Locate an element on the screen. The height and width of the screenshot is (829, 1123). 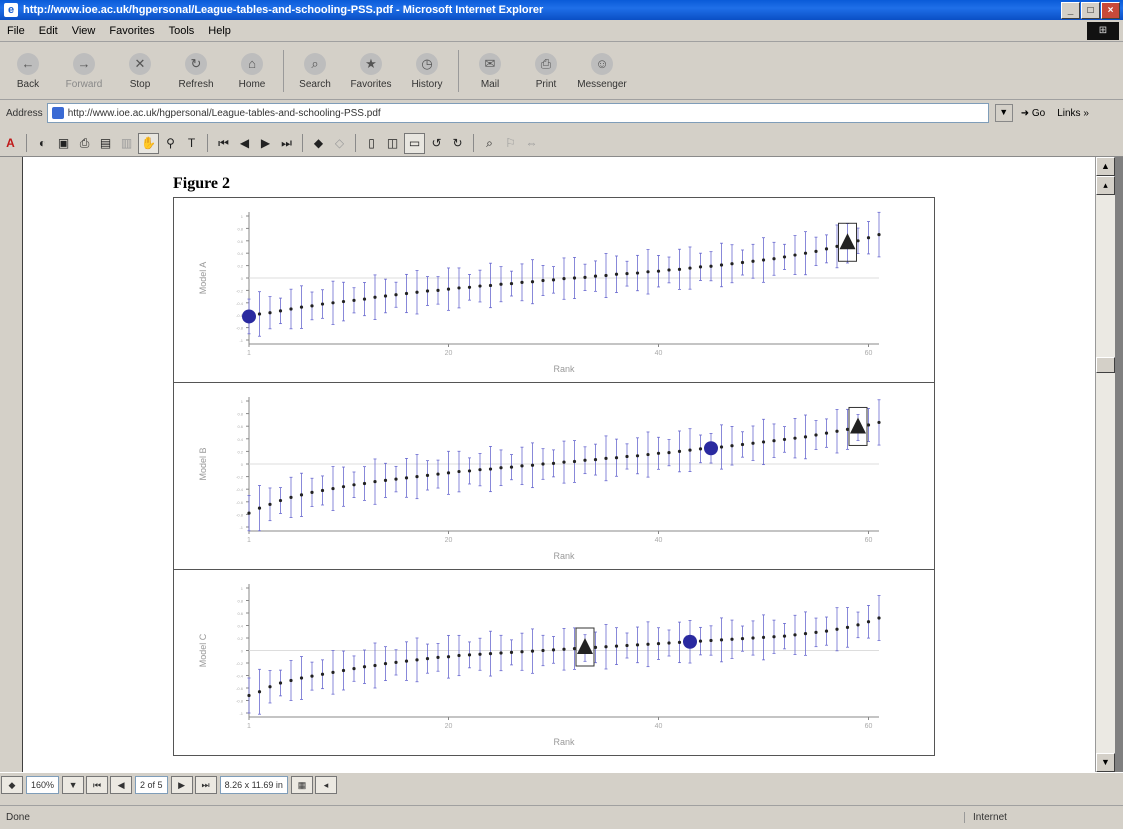
history-button: ◷ History is located at coordinates (427, 71).